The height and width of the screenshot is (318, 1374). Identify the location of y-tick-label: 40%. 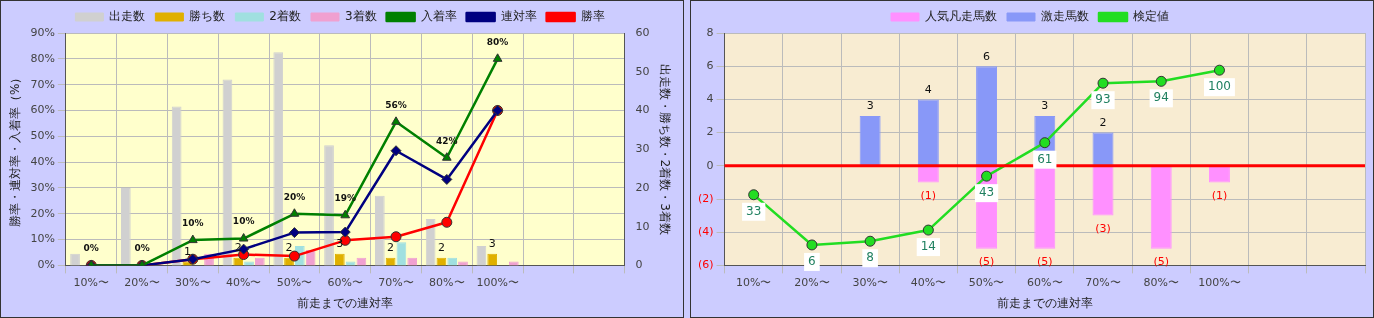
(42, 161).